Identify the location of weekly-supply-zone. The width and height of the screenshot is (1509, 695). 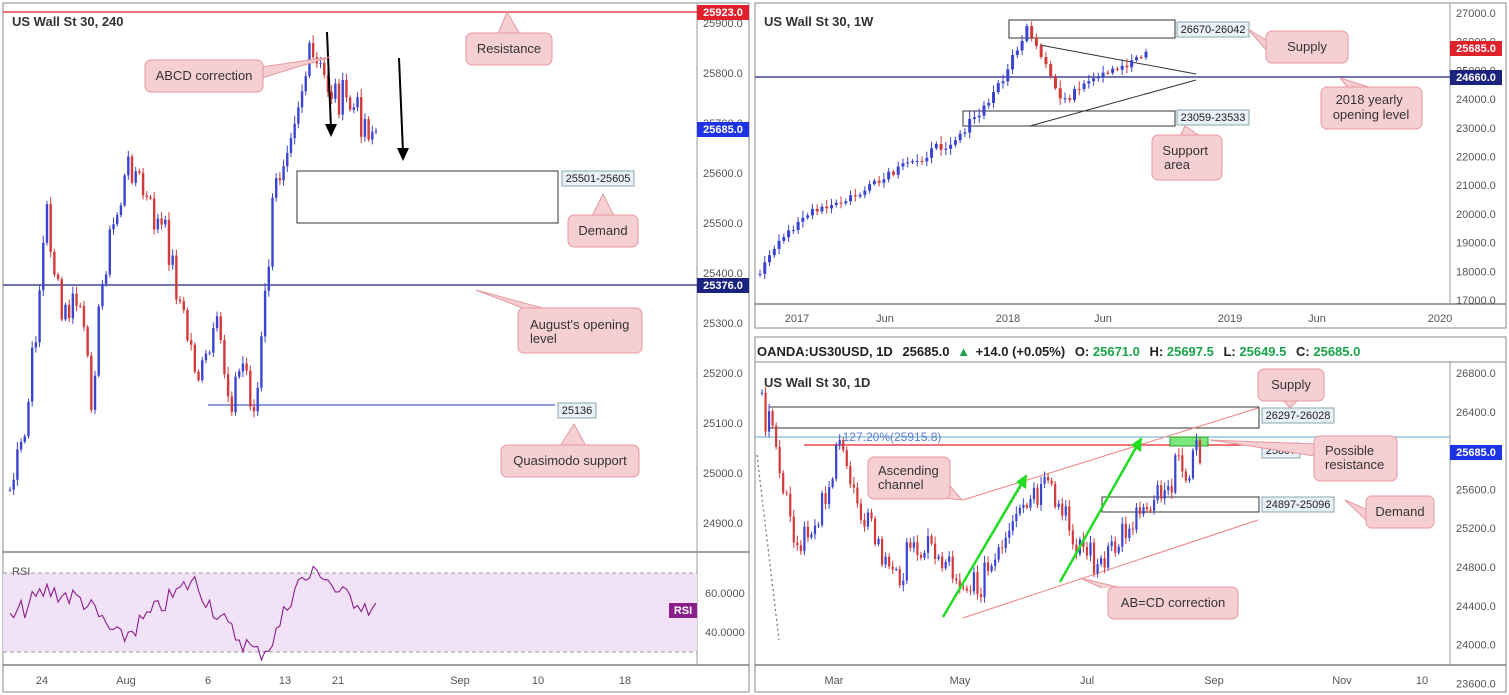
(1092, 29).